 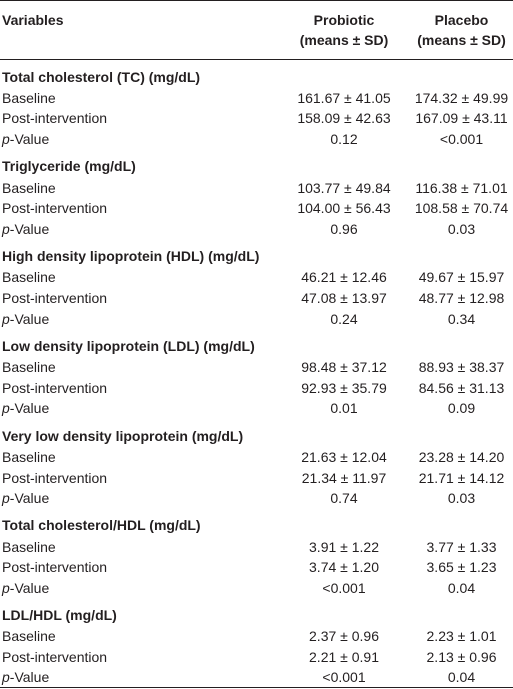 I want to click on cell-value: 88.93 ± 38.37, so click(x=461, y=367).